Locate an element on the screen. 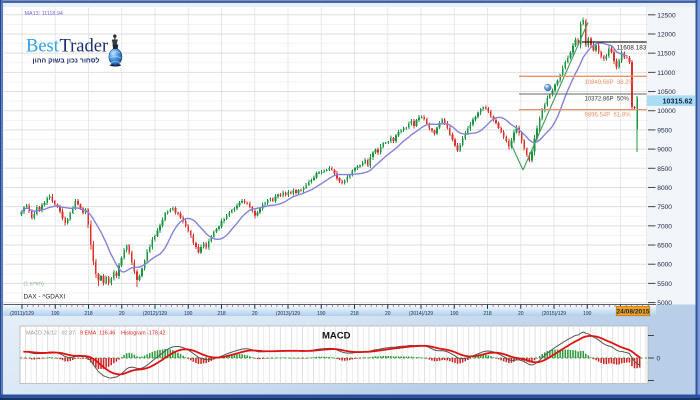  svg-text: MACD 26/12 -92.87 is located at coordinates (50, 334).